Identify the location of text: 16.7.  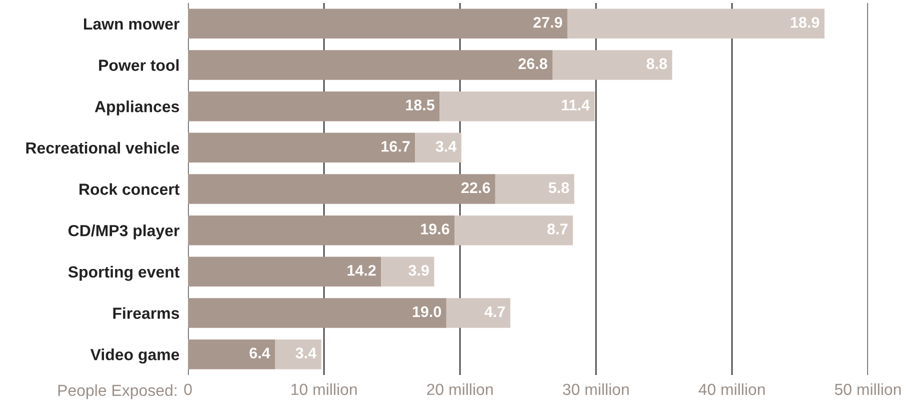
(396, 146).